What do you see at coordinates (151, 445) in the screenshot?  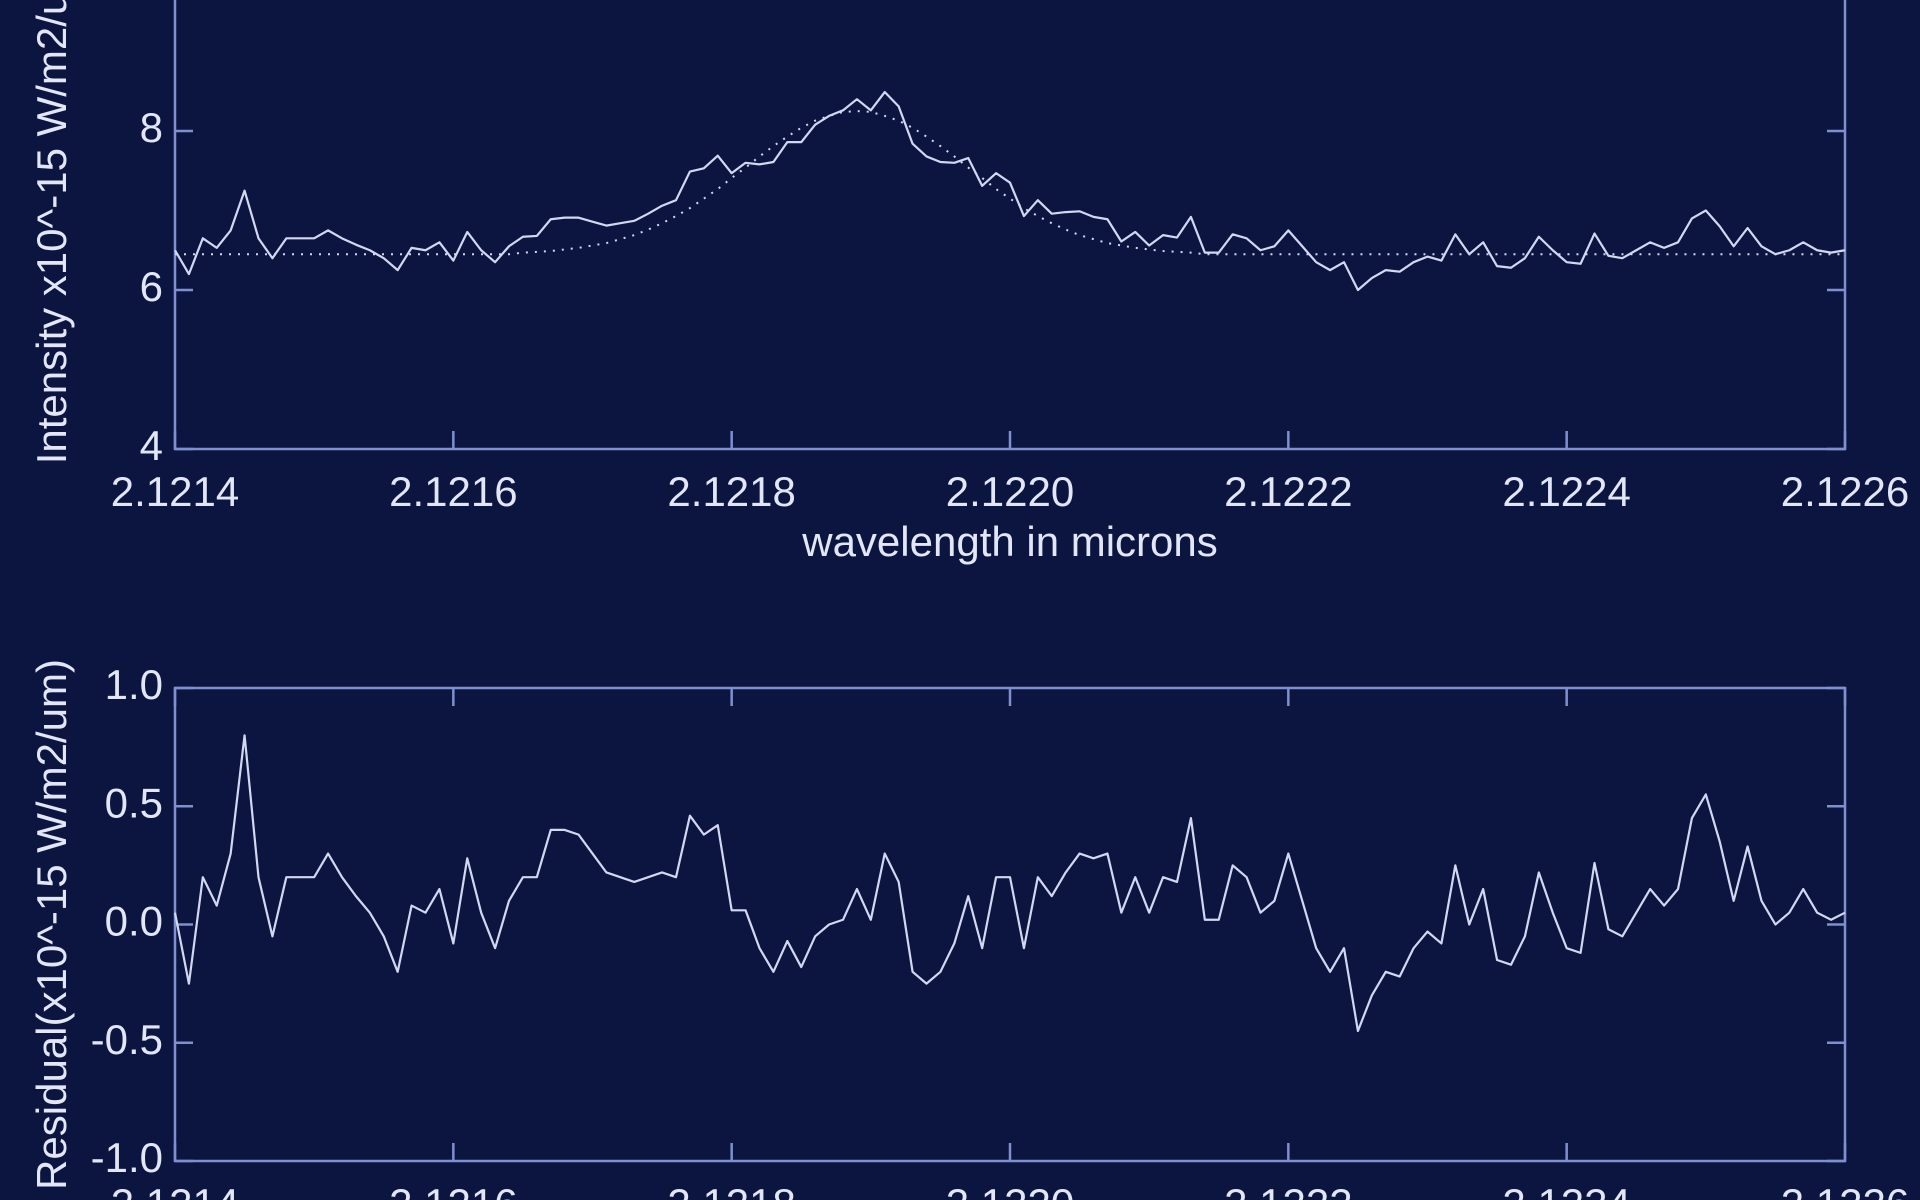 I see `y-tick-label: 4` at bounding box center [151, 445].